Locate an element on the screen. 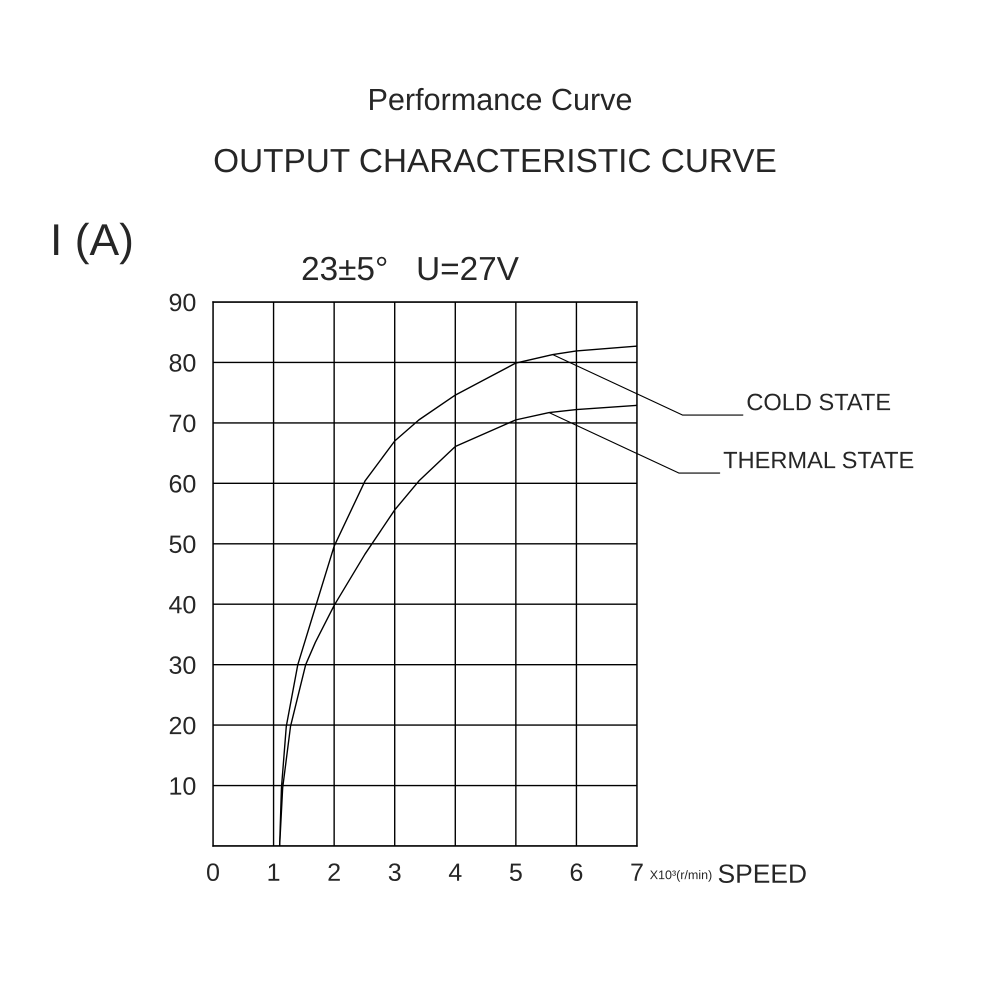 The image size is (1000, 1000). x-tick-label: 5 is located at coordinates (516, 873).